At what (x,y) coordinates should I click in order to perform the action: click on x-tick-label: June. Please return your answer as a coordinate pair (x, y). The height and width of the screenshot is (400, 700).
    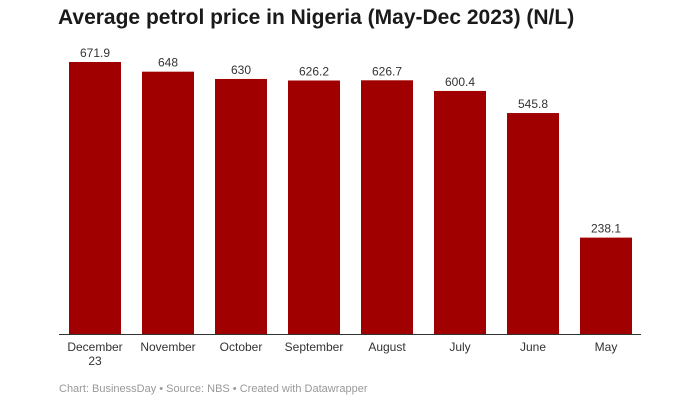
    Looking at the image, I should click on (533, 347).